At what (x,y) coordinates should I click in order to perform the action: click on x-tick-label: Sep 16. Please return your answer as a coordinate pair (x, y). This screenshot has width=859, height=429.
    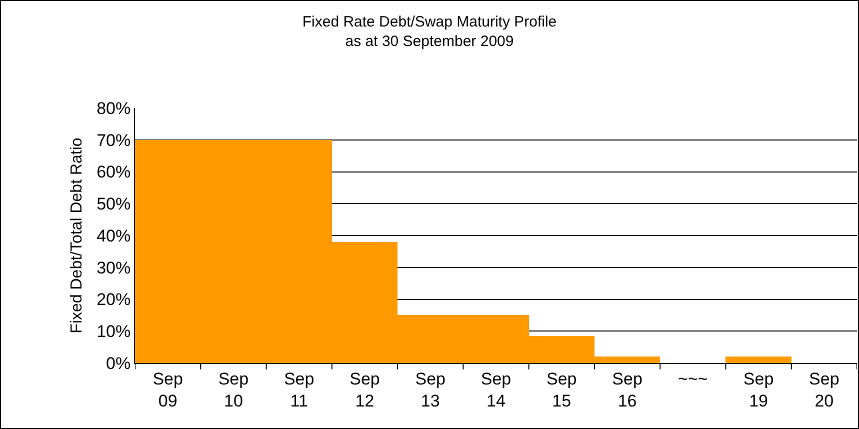
    Looking at the image, I should click on (627, 389).